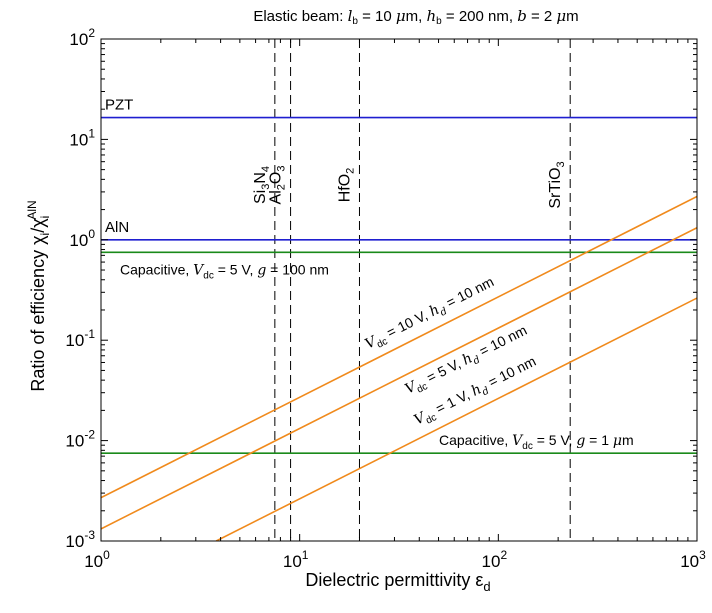 The height and width of the screenshot is (613, 712). Describe the element at coordinates (557, 184) in the screenshot. I see `material-label-3: SrTiO3` at that location.